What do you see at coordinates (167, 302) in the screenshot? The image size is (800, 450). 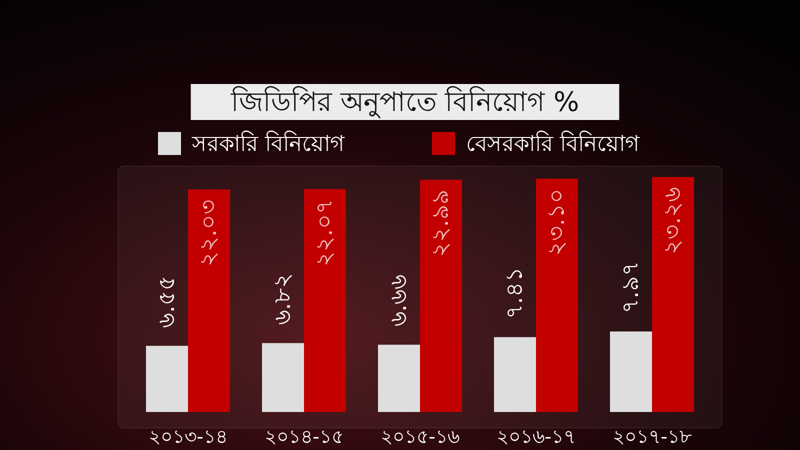 I see `data-label: ৬.৫৫` at bounding box center [167, 302].